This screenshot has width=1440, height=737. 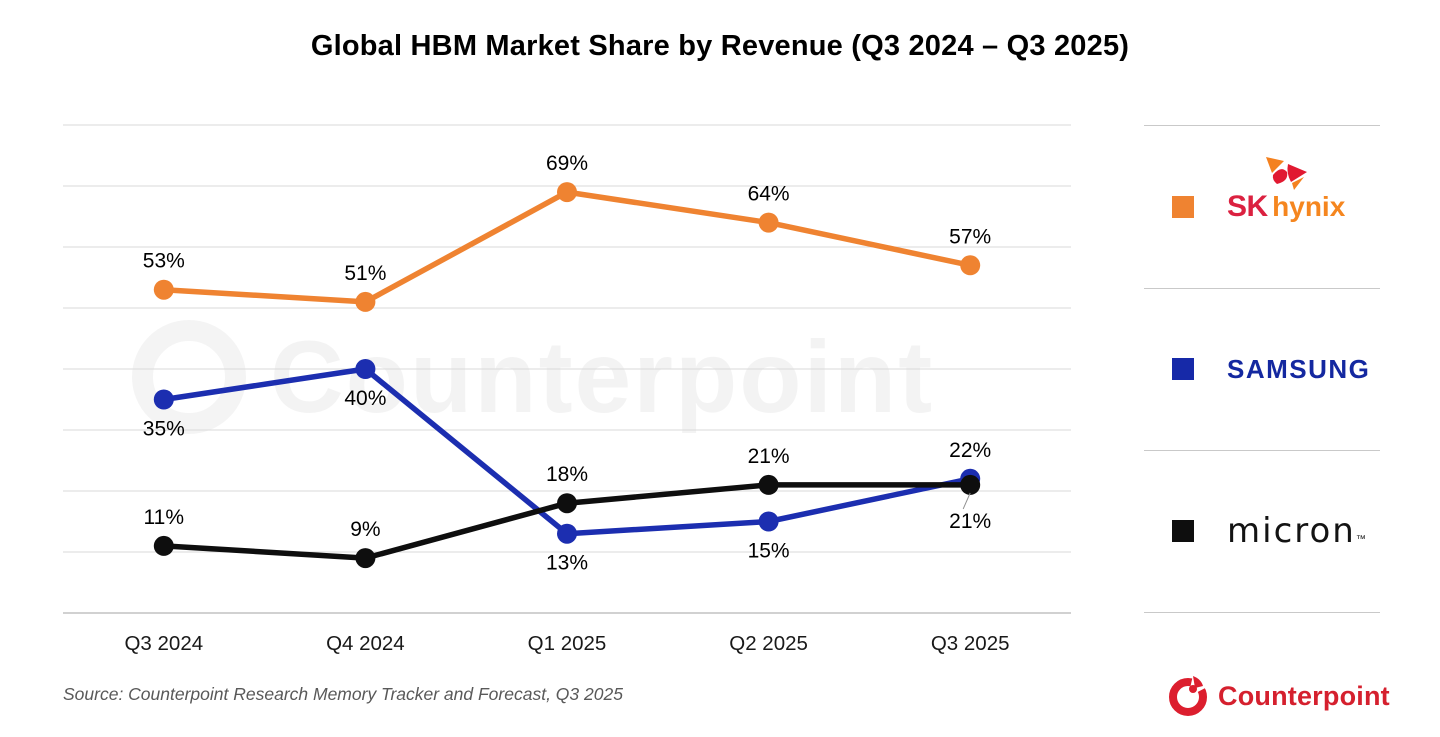 I want to click on sk-hynix-swatch, so click(x=1183, y=207).